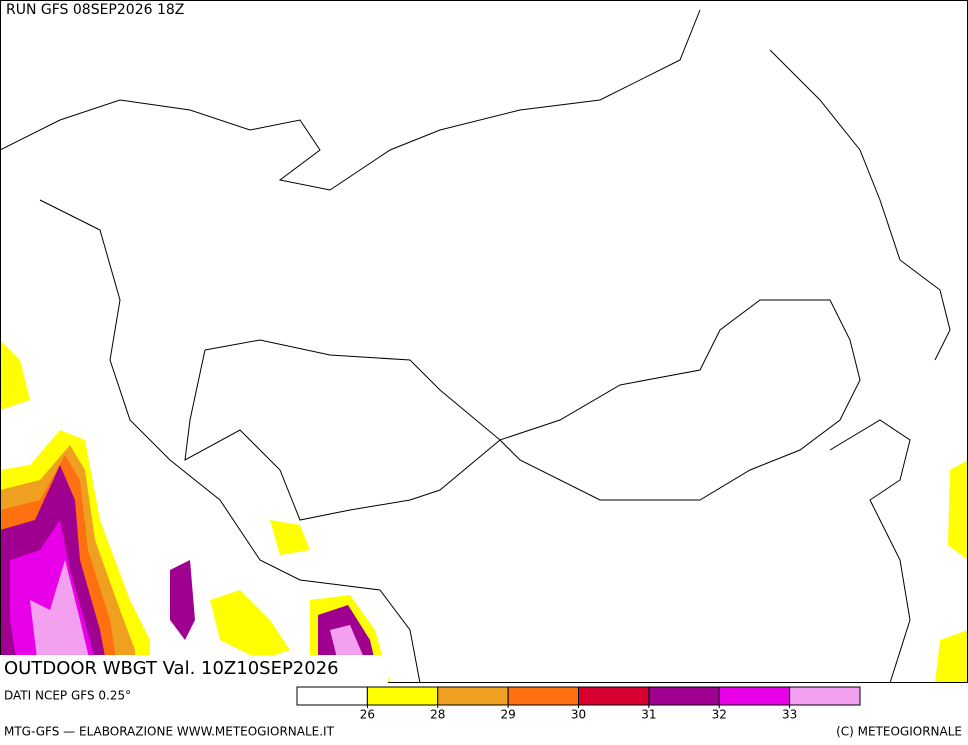 This screenshot has width=968, height=745. Describe the element at coordinates (67, 696) in the screenshot. I see `source-label: DATI NCEP GFS 0.25°` at that location.